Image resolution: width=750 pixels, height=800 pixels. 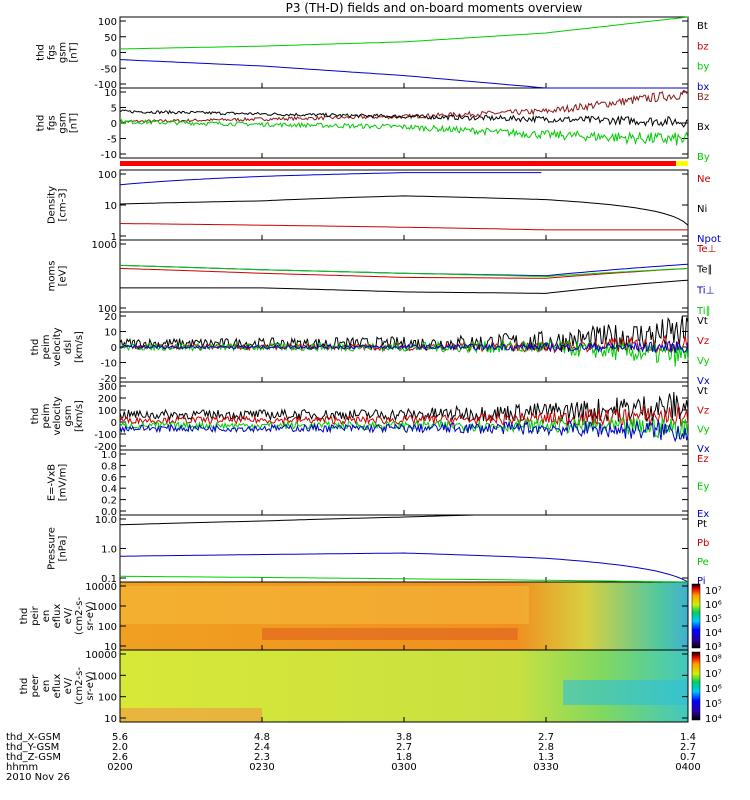 What do you see at coordinates (114, 109) in the screenshot?
I see `y-tick-label: 5` at bounding box center [114, 109].